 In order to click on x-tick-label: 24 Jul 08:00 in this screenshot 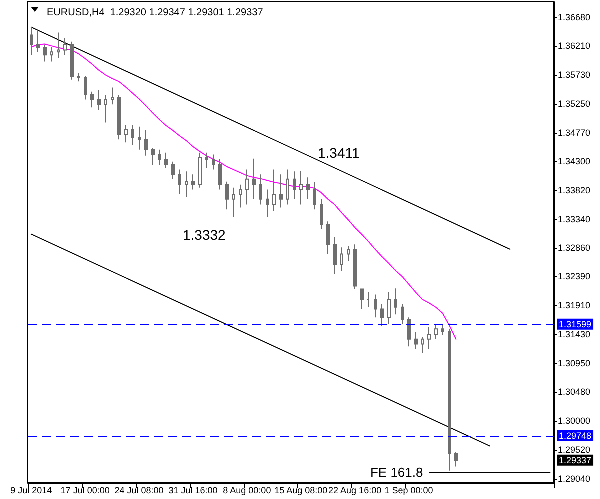, I will do `click(139, 491)`.